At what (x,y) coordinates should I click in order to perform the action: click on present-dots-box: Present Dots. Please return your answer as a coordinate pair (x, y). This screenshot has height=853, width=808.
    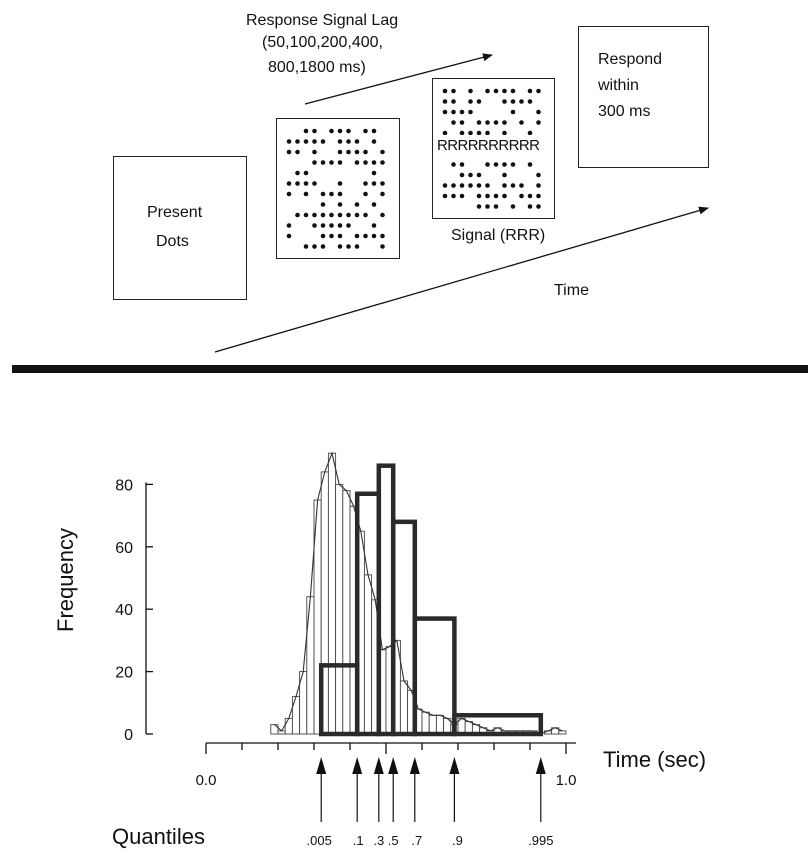
    Looking at the image, I should click on (180, 228).